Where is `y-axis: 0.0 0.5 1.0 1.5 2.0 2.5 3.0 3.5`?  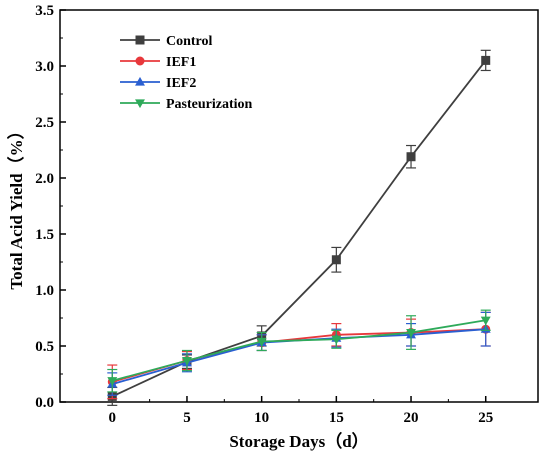 y-axis: 0.0 0.5 1.0 1.5 2.0 2.5 3.0 3.5 is located at coordinates (50, 207).